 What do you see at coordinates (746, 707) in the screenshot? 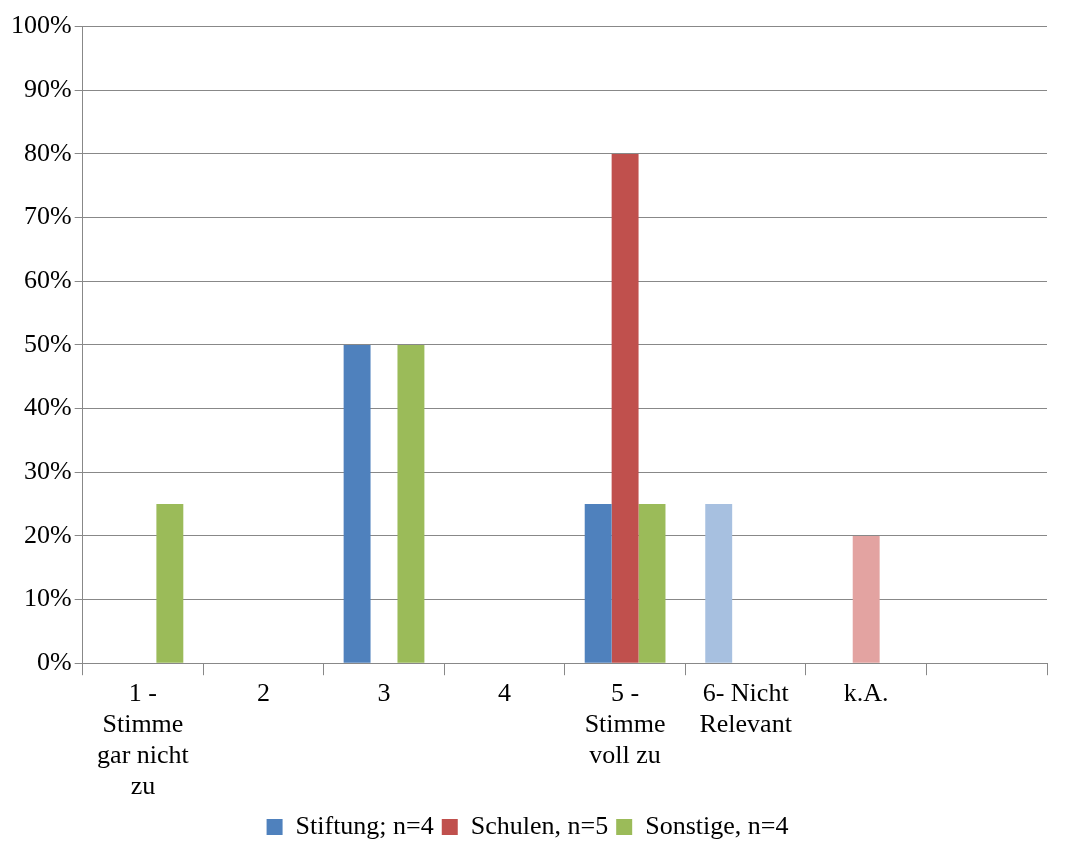
I see `x-tick-label: 6- Nicht Relevant` at bounding box center [746, 707].